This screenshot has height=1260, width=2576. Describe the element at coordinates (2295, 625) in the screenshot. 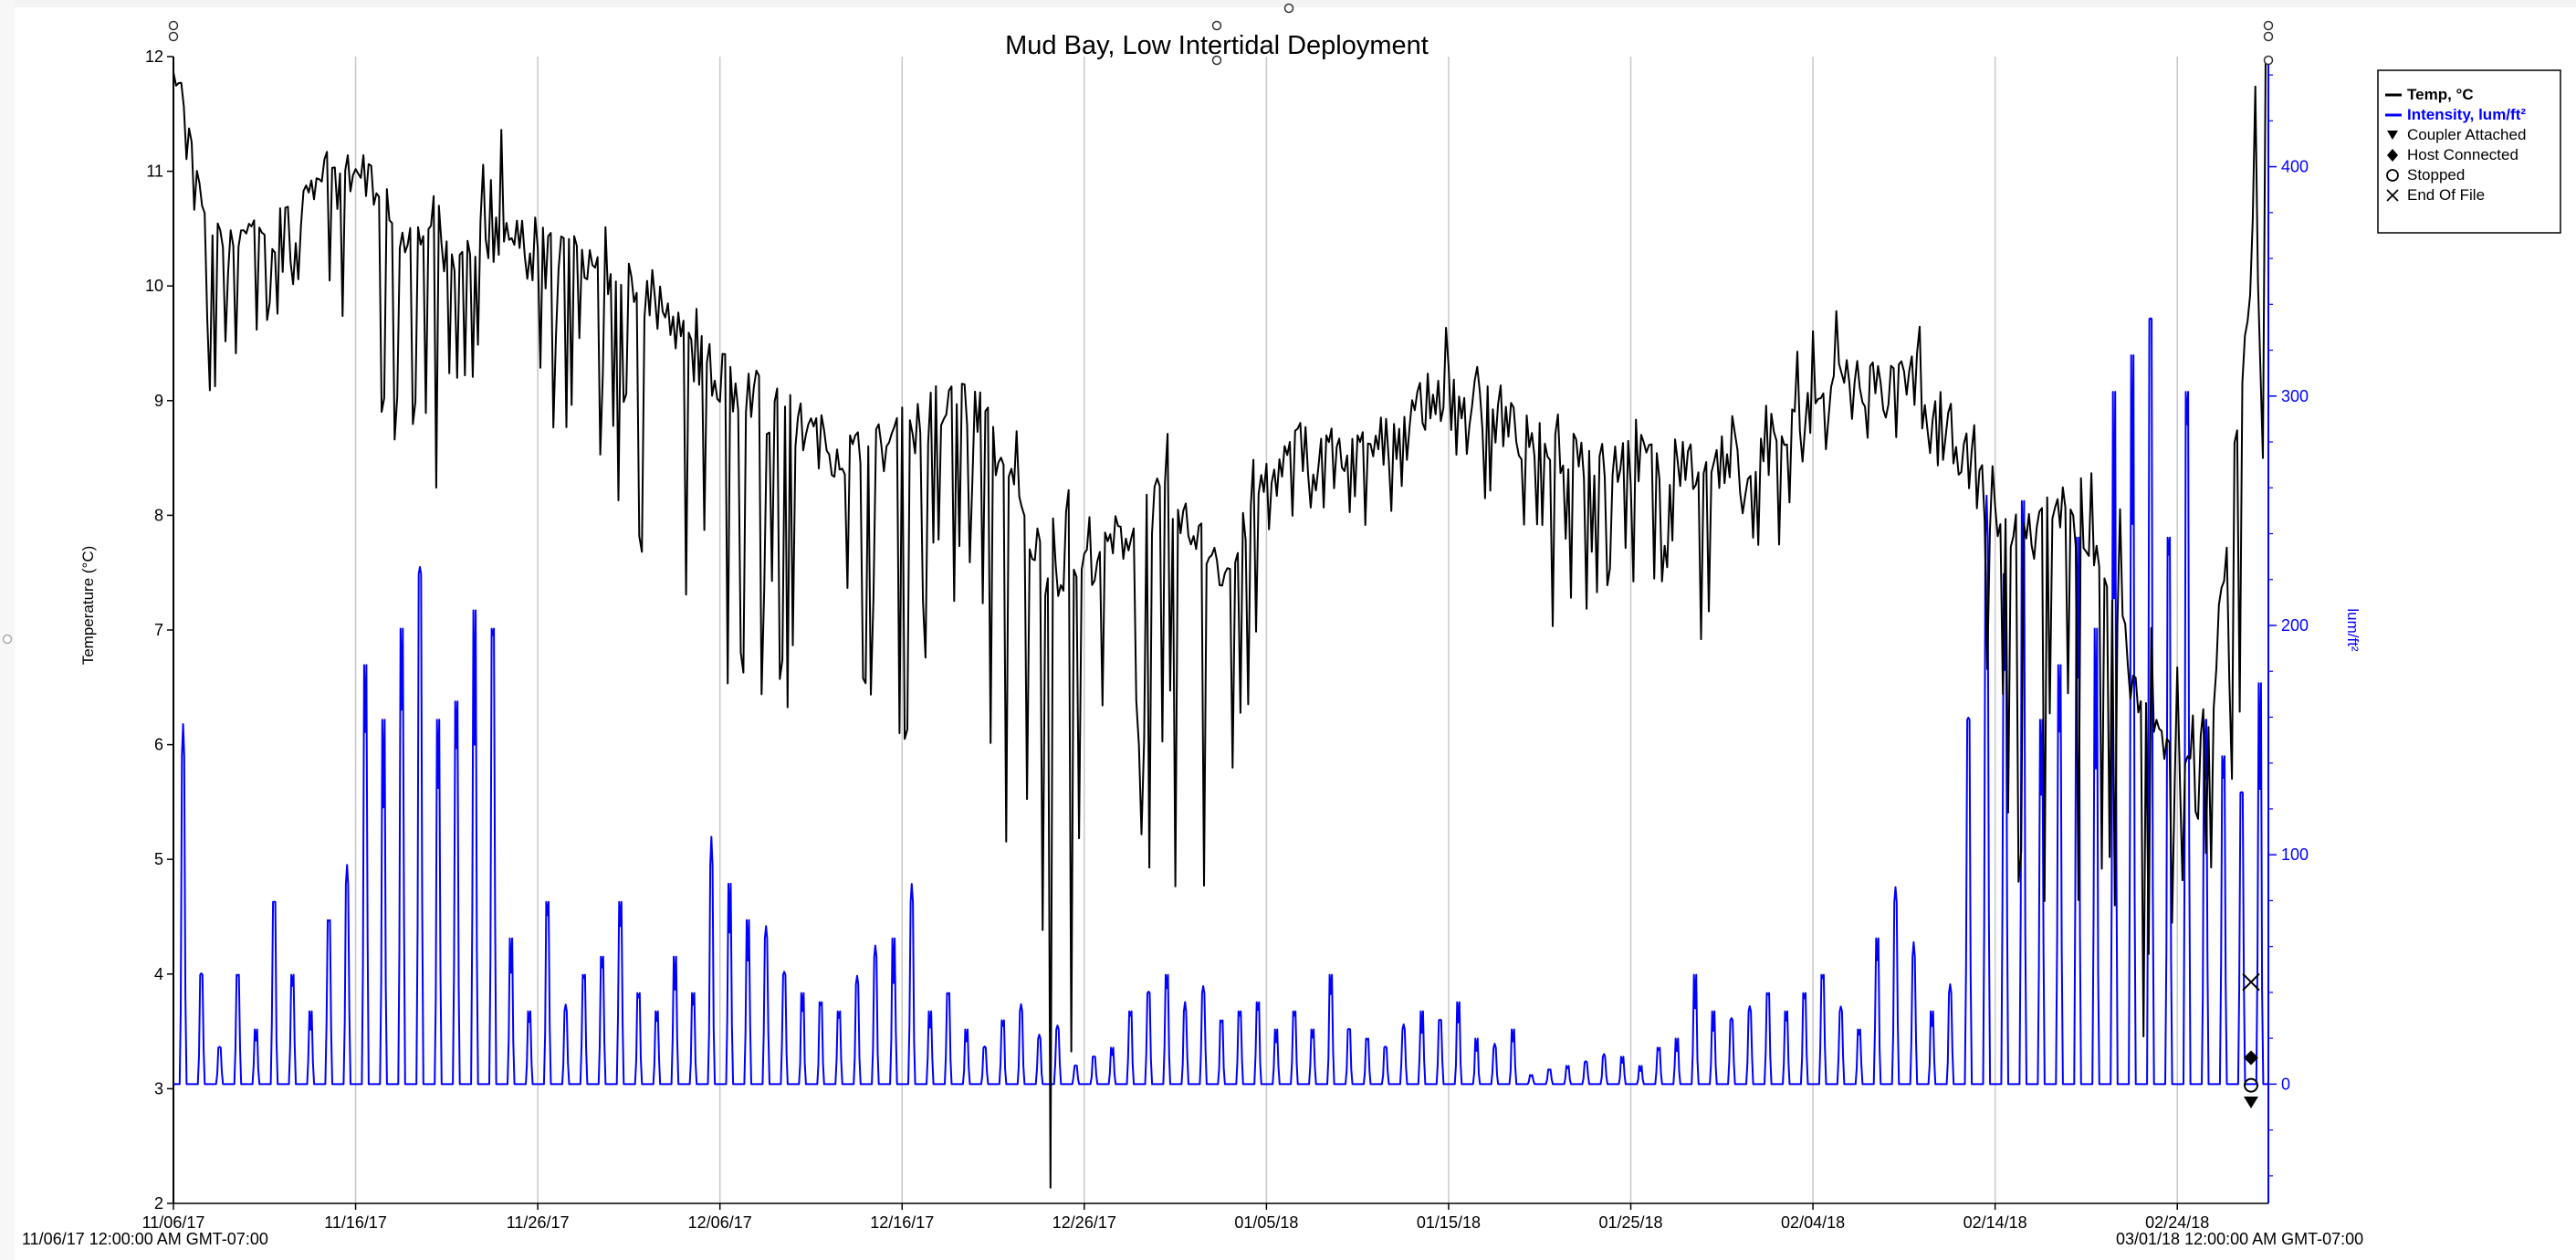

I see `y2-tick-label: 200` at that location.